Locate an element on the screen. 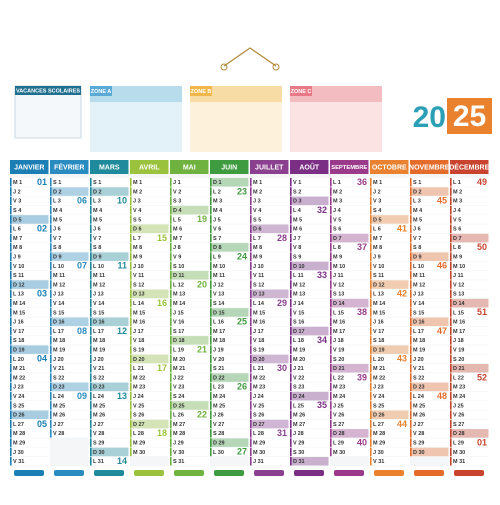  week-number: 43 is located at coordinates (402, 359).